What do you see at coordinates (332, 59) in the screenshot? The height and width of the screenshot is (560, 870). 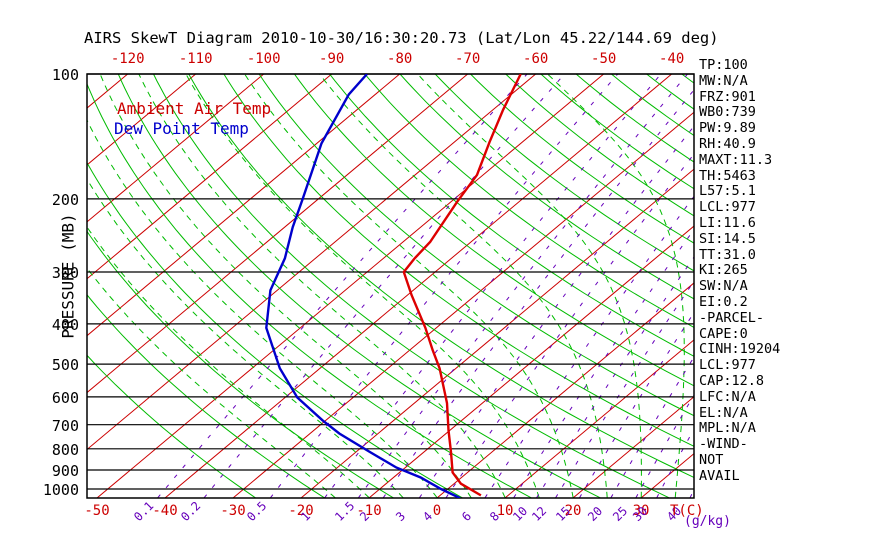 I see `top-tick-label: -90` at bounding box center [332, 59].